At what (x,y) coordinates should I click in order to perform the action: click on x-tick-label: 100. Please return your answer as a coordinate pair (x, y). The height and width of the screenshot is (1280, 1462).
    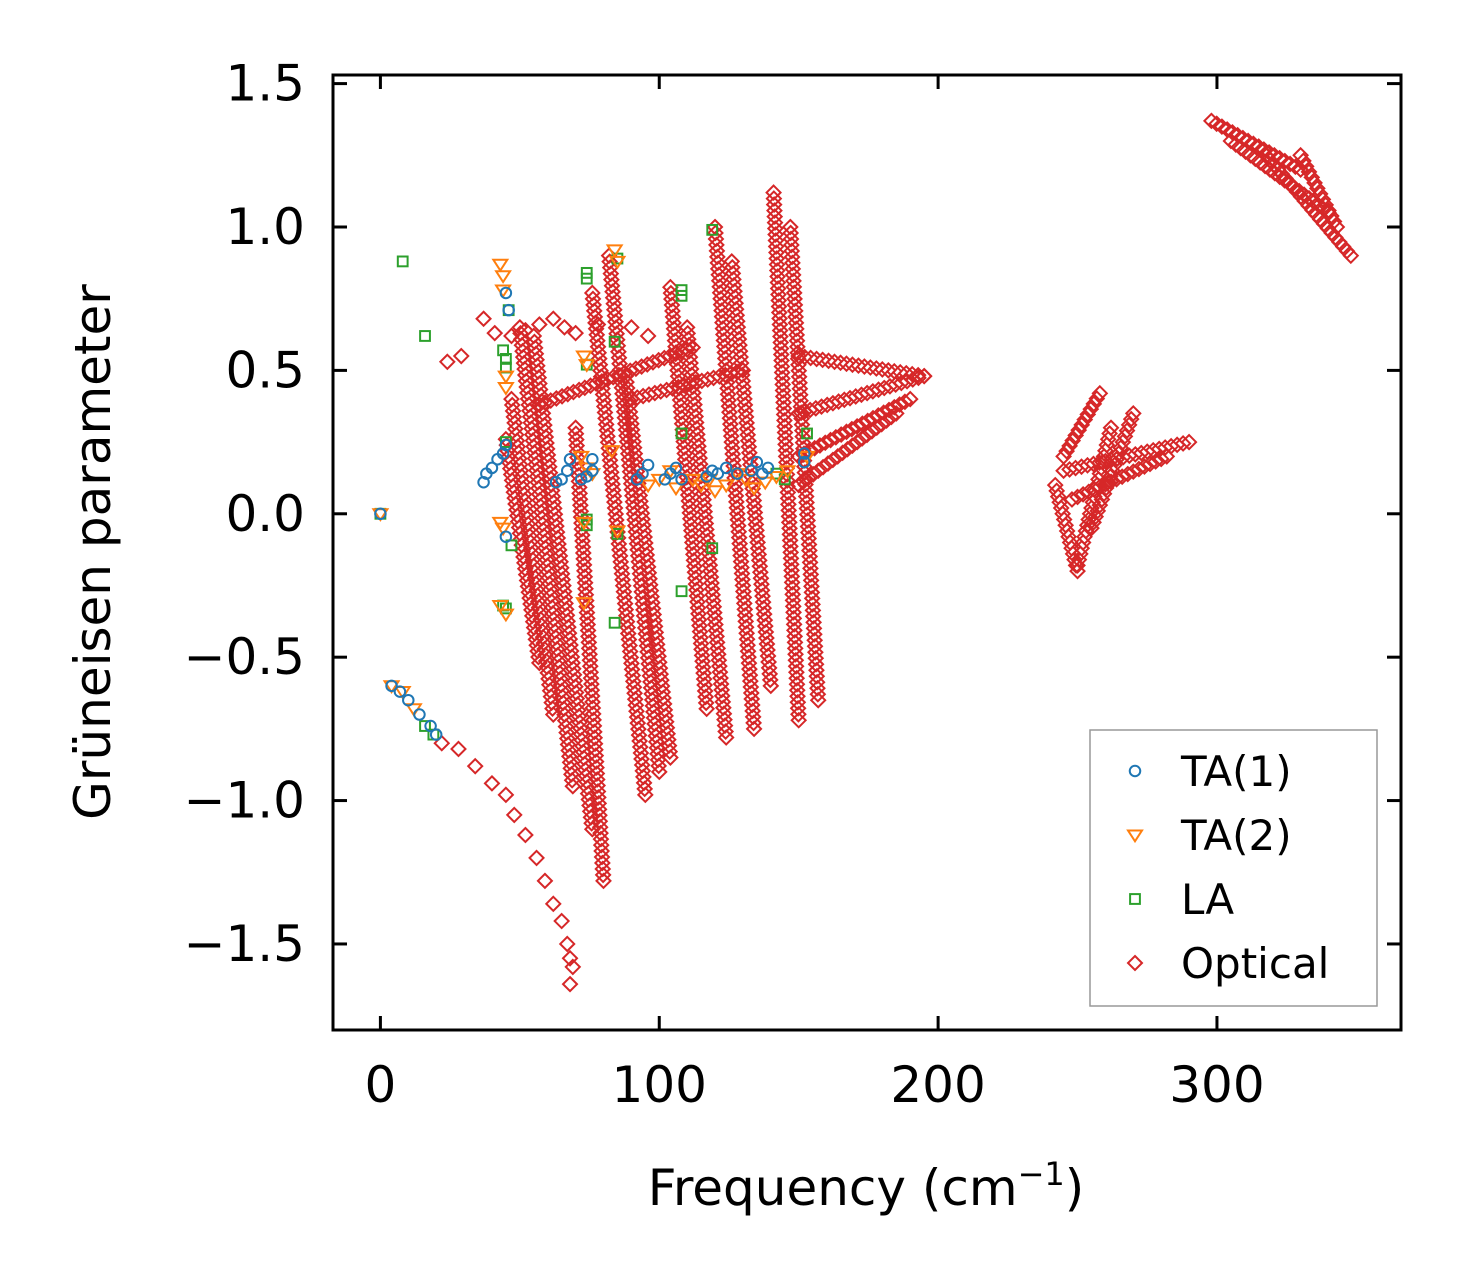
    Looking at the image, I should click on (659, 1085).